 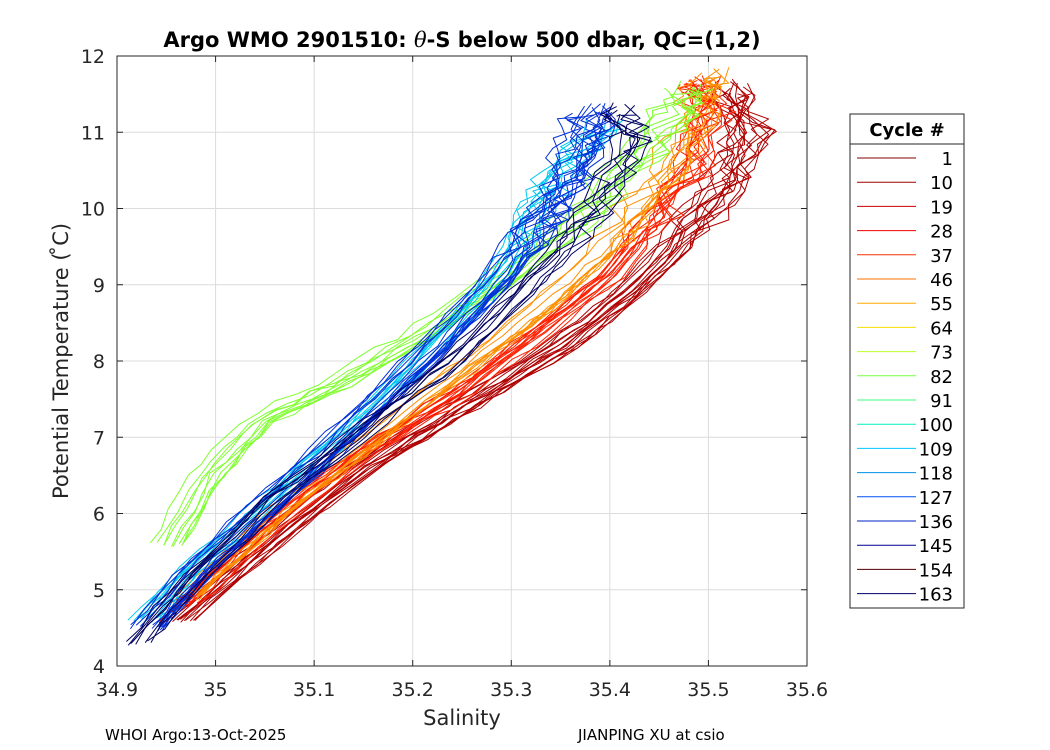 I want to click on legend-label: 154, so click(x=936, y=570).